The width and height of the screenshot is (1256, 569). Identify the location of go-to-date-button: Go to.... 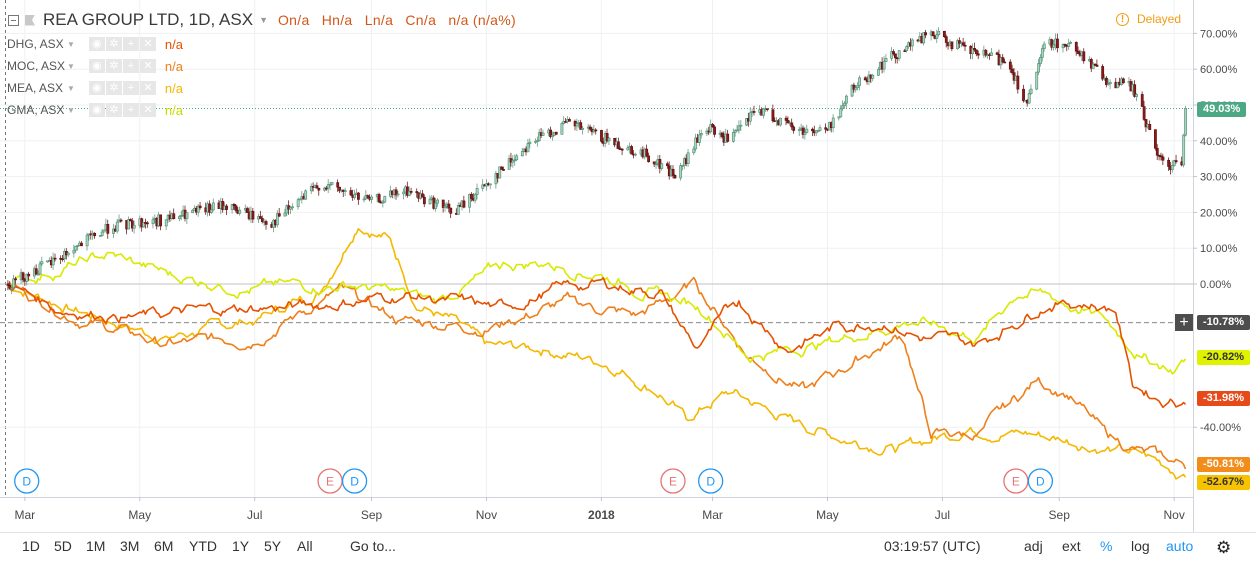
(373, 546).